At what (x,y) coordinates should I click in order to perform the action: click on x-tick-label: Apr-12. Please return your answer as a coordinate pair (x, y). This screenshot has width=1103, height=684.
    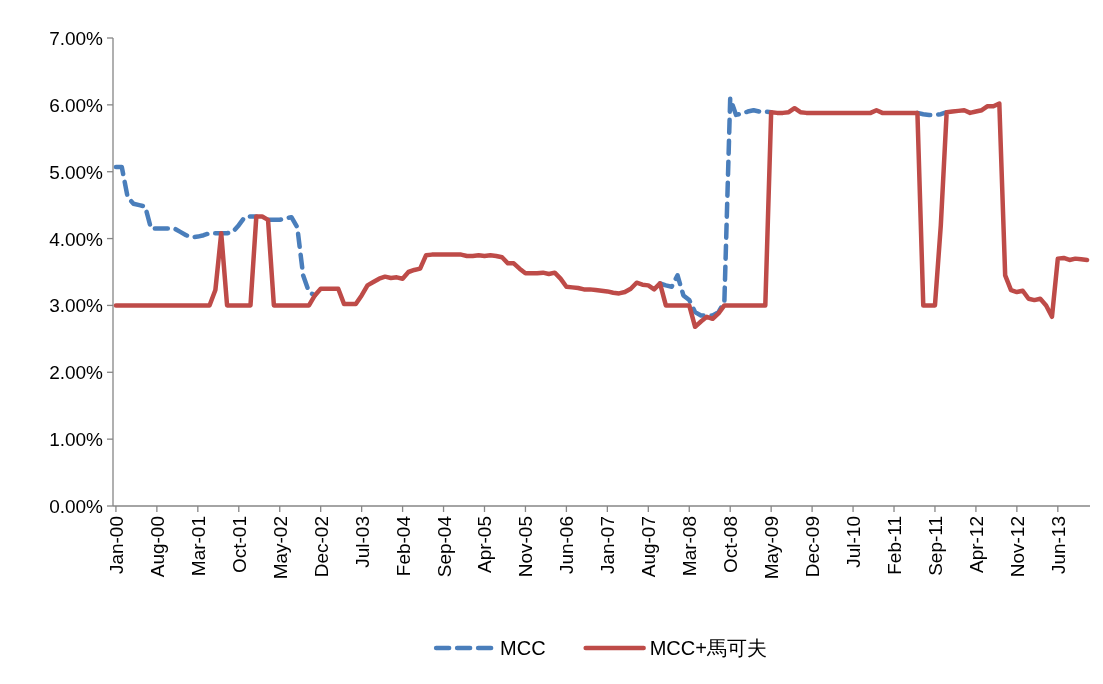
    Looking at the image, I should click on (976, 545).